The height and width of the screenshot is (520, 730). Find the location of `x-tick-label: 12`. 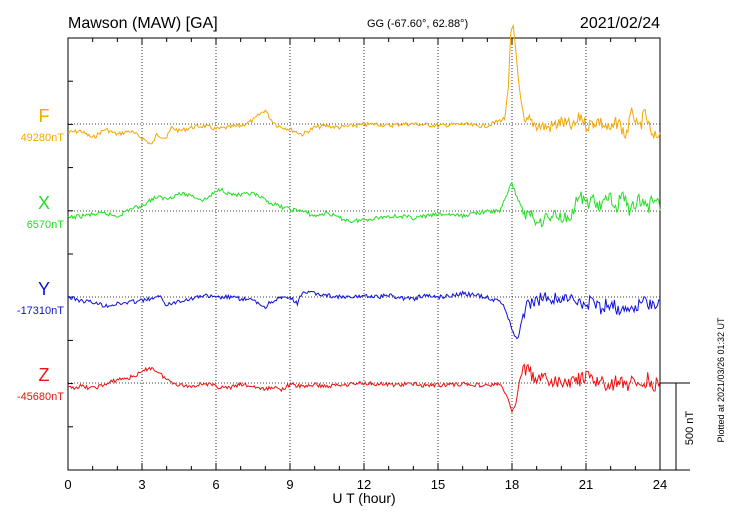

x-tick-label: 12 is located at coordinates (364, 484).